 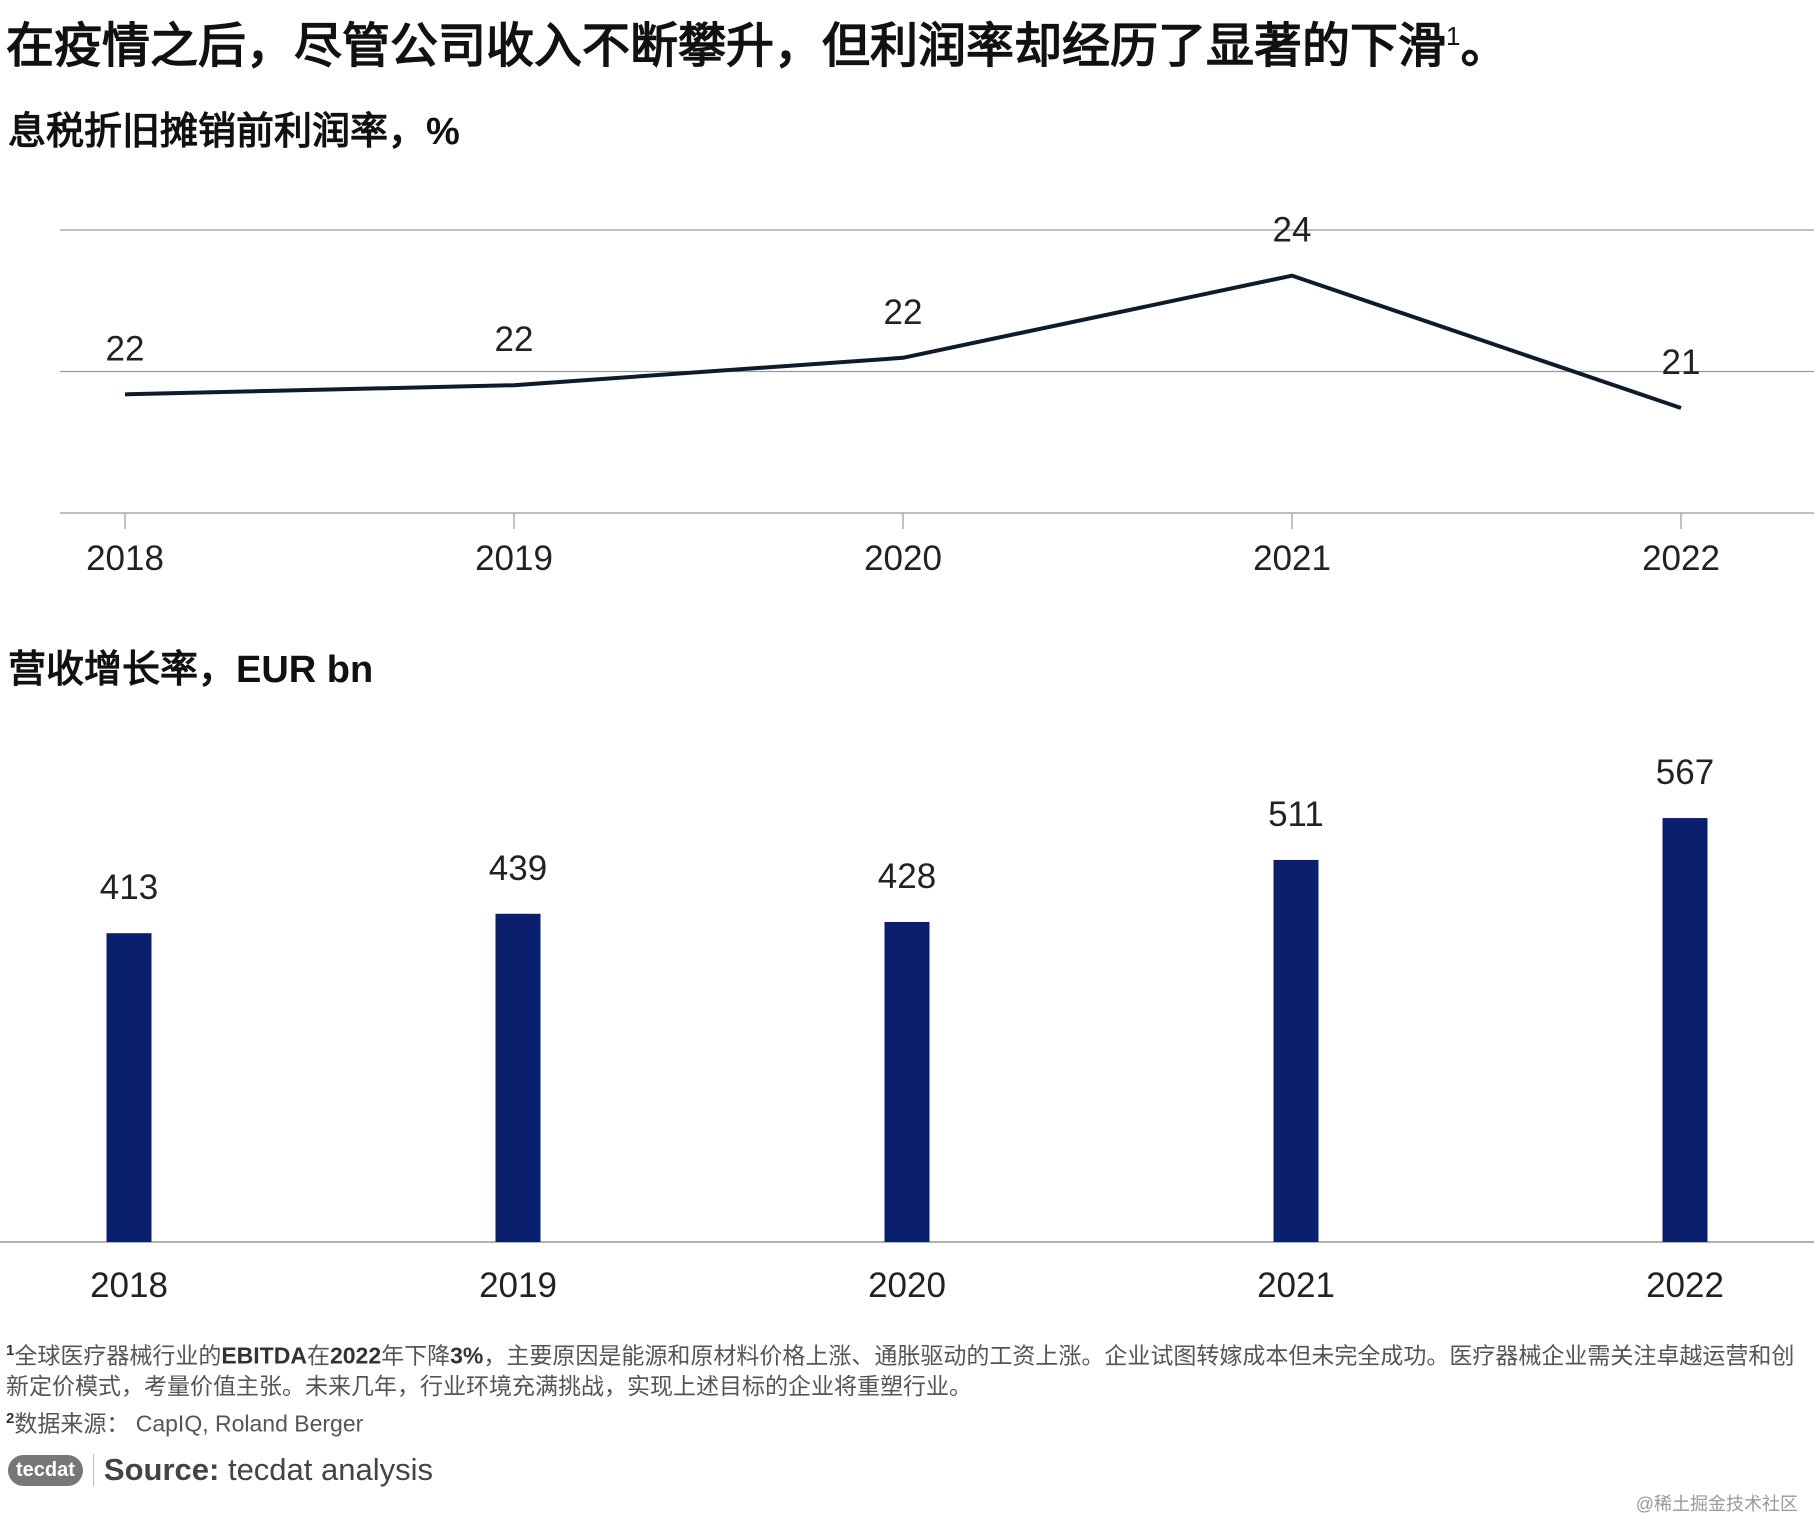 What do you see at coordinates (903, 341) in the screenshot?
I see `line` at bounding box center [903, 341].